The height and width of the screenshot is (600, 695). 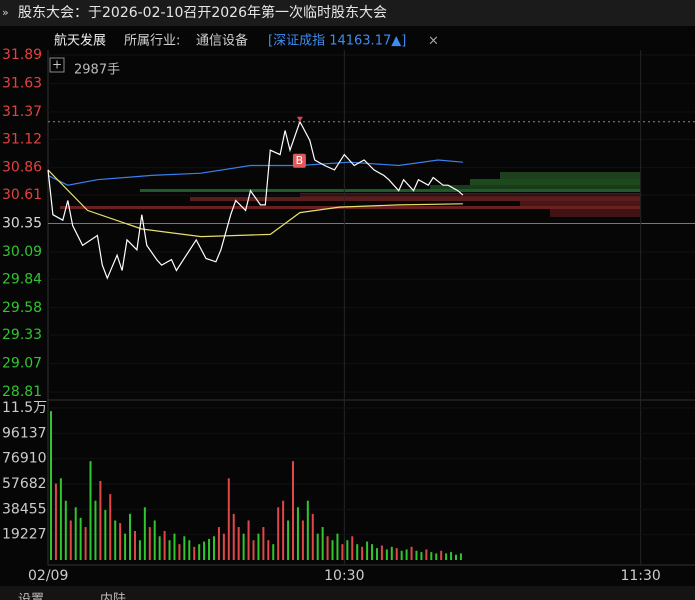 What do you see at coordinates (202, 12) in the screenshot?
I see `notice: 股东大会：于2026-02-10召开2026年第一次临时股东大会` at bounding box center [202, 12].